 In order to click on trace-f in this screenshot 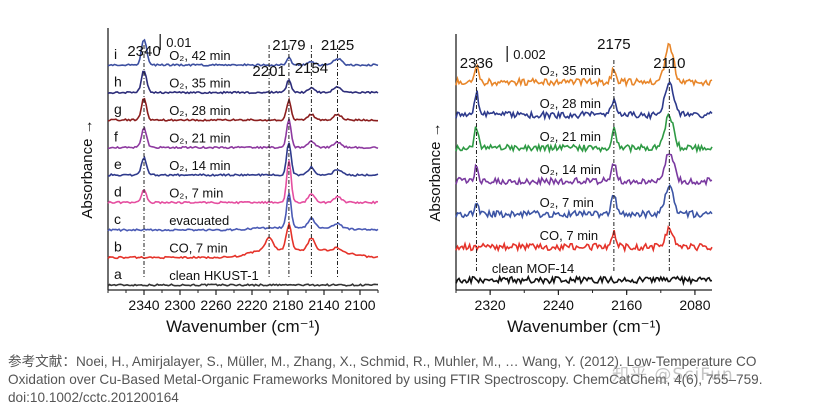, I will do `click(243, 134)`.